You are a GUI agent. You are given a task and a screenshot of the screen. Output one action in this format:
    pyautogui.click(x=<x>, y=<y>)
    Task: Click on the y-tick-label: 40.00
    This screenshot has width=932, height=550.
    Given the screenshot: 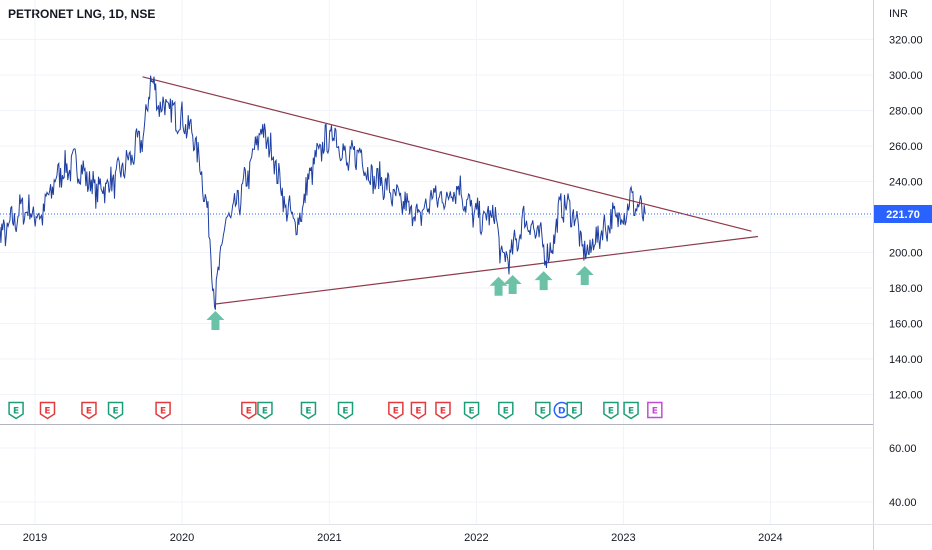 What is the action you would take?
    pyautogui.click(x=903, y=503)
    